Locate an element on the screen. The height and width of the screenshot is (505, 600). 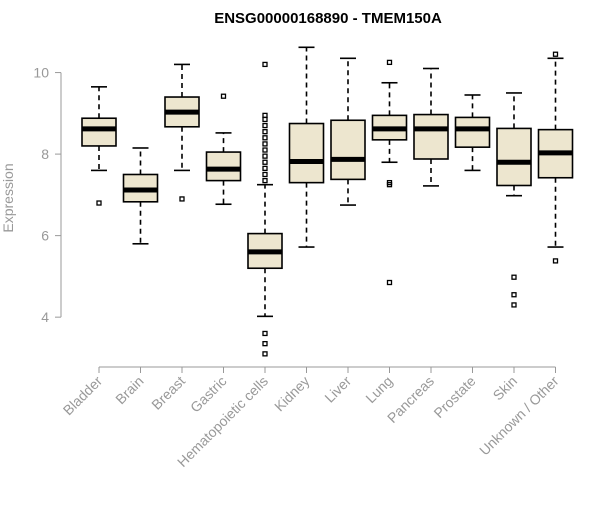
x-tick-label: Unknown / Other is located at coordinates (519, 416).